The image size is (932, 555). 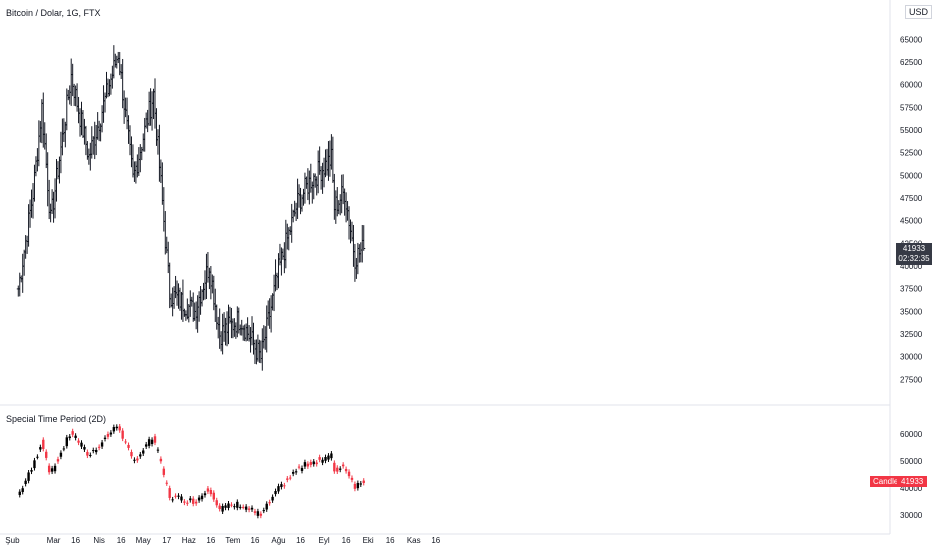 I want to click on time-tick-label: Mar, so click(x=54, y=540).